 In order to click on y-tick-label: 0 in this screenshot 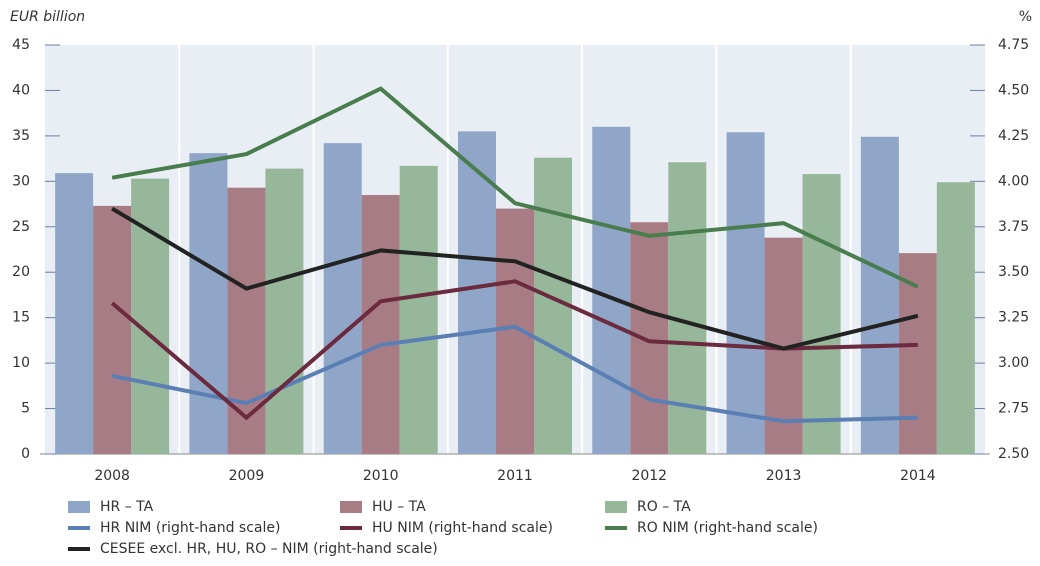, I will do `click(25, 454)`.